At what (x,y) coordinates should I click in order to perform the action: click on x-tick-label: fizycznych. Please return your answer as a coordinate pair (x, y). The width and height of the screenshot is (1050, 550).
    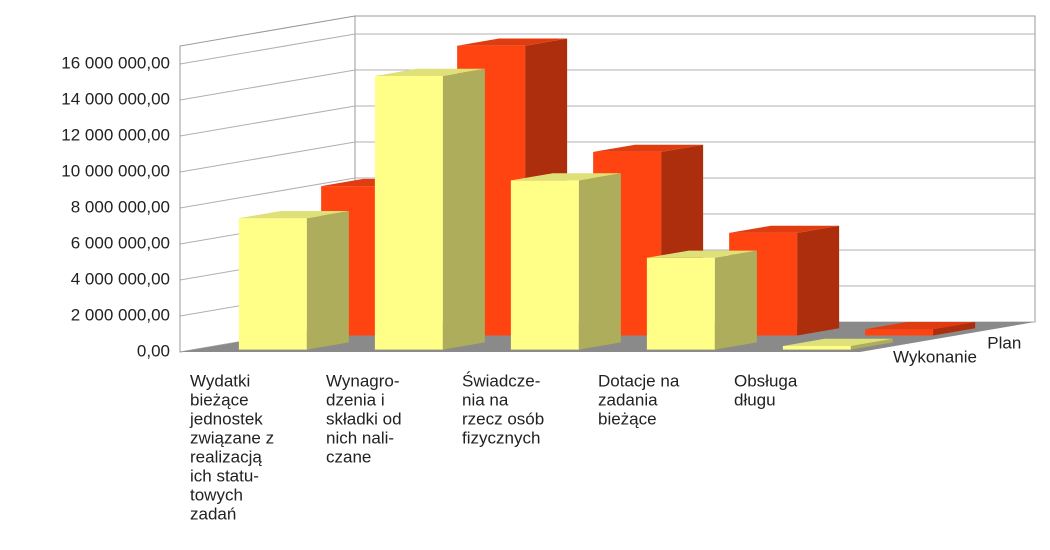
    Looking at the image, I should click on (501, 437).